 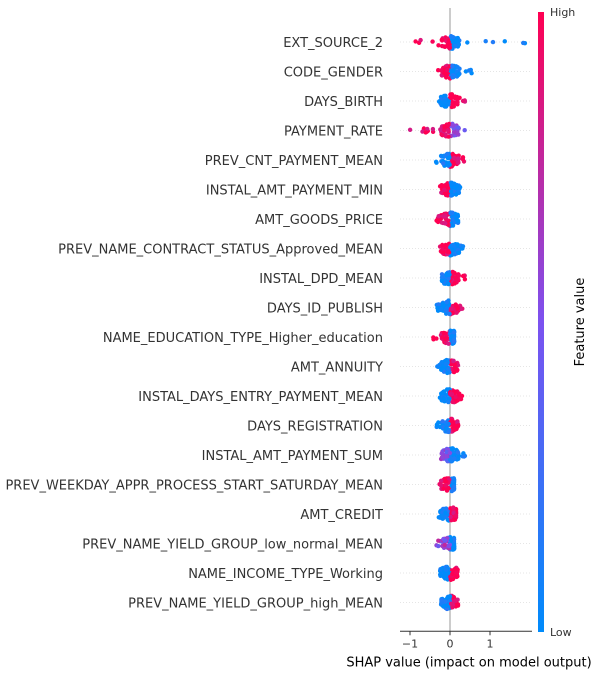 I want to click on feature-label: DAYS_ID_PUBLISH, so click(x=325, y=309).